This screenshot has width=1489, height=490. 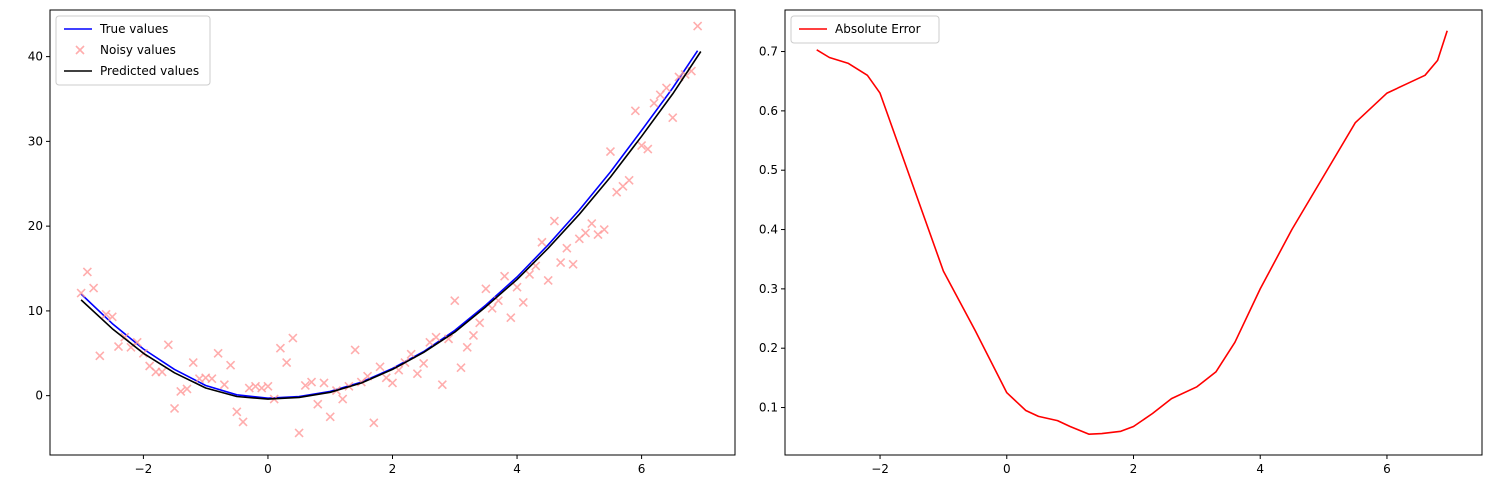 I want to click on legend: True values Noisy values Predicted values, so click(x=133, y=50).